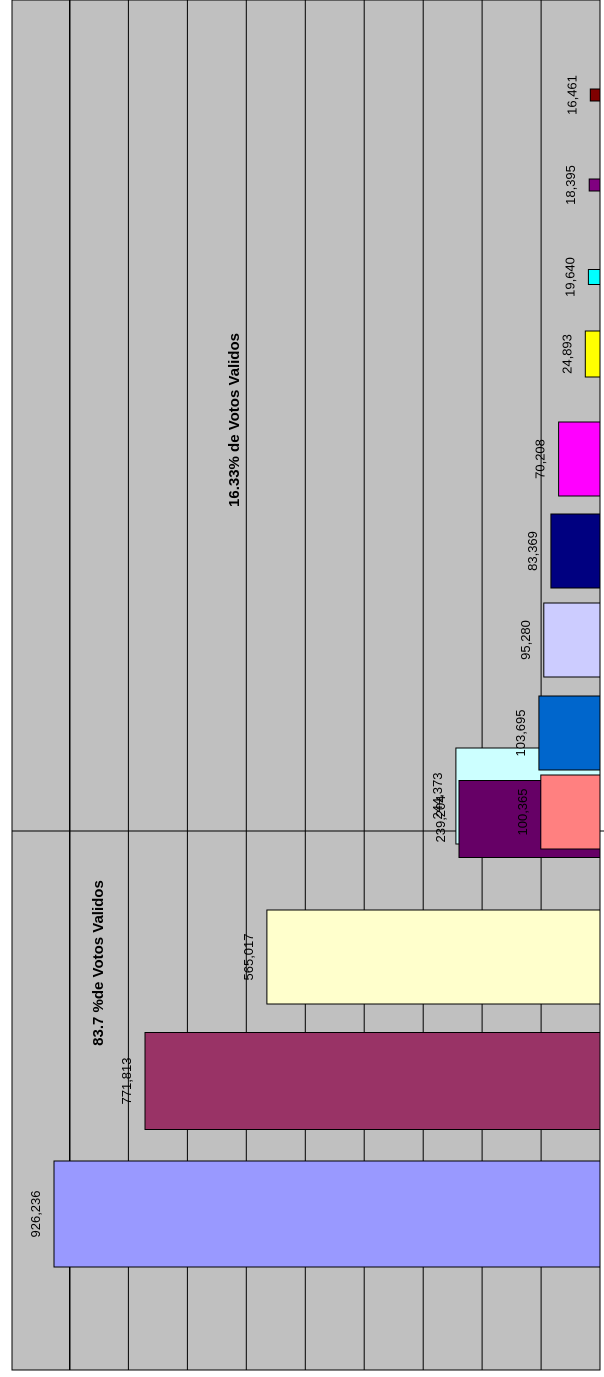  Describe the element at coordinates (571, 95) in the screenshot. I see `value-label: 16,461` at that location.